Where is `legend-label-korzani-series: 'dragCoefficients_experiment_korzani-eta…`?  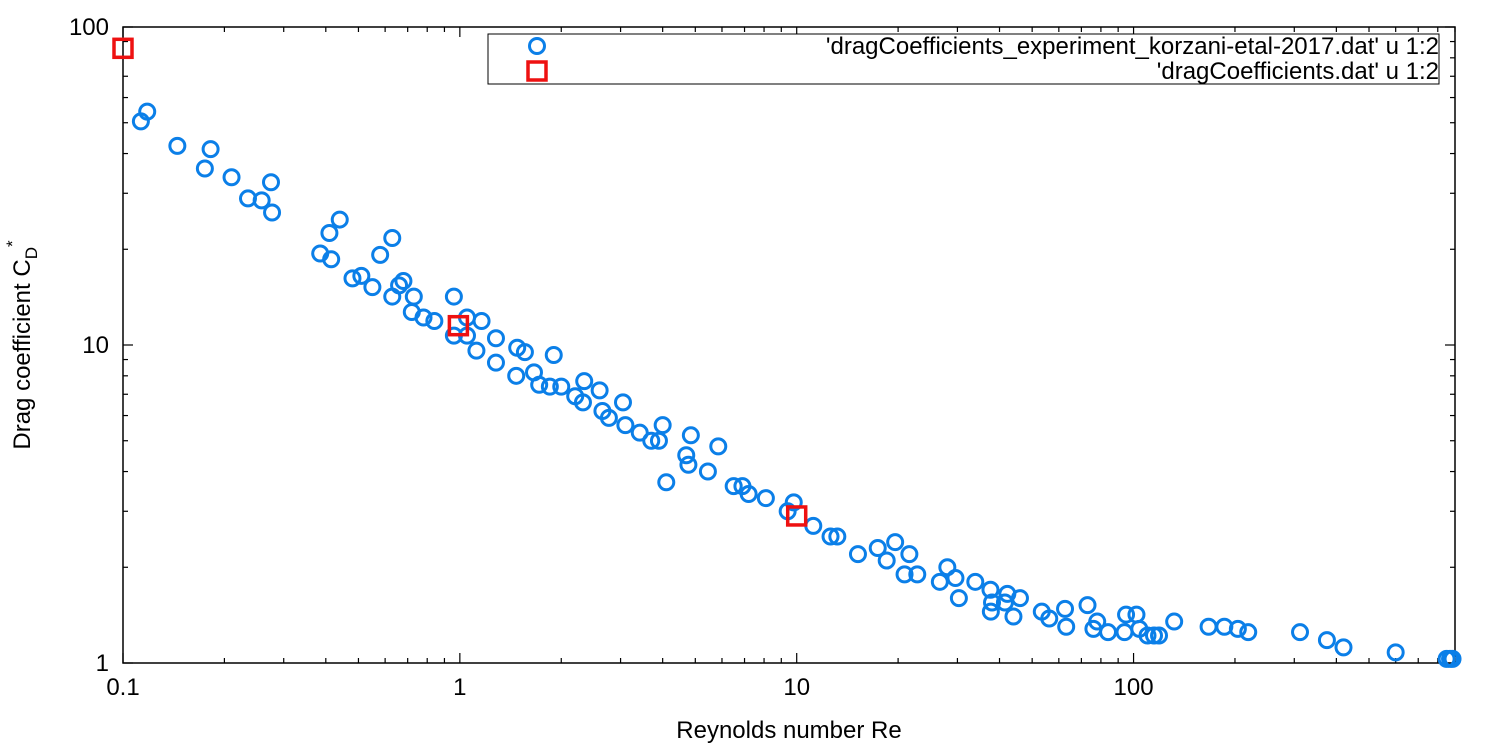
legend-label-korzani-series: 'dragCoefficients_experiment_korzani-eta… is located at coordinates (1132, 46).